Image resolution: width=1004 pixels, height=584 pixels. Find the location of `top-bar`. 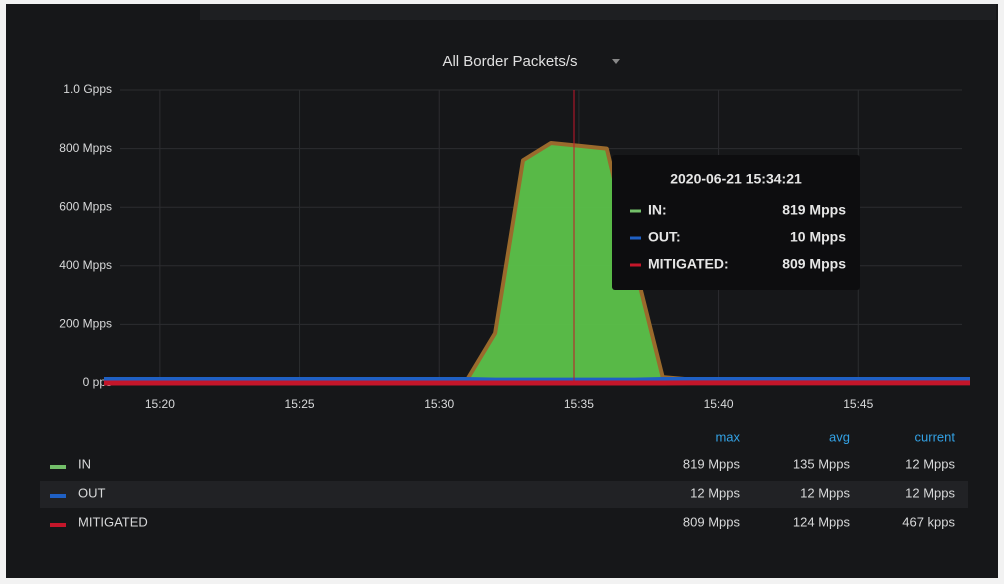

top-bar is located at coordinates (598, 12).